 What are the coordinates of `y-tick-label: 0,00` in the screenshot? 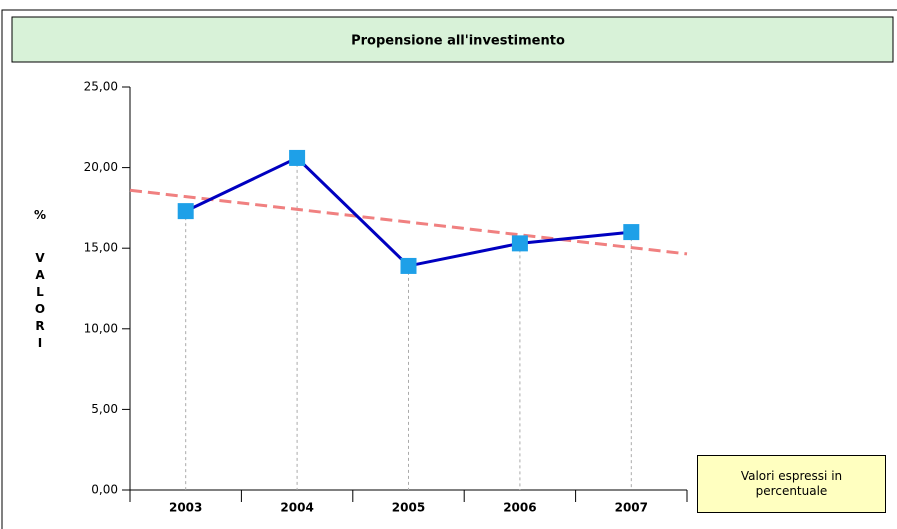 It's located at (104, 490).